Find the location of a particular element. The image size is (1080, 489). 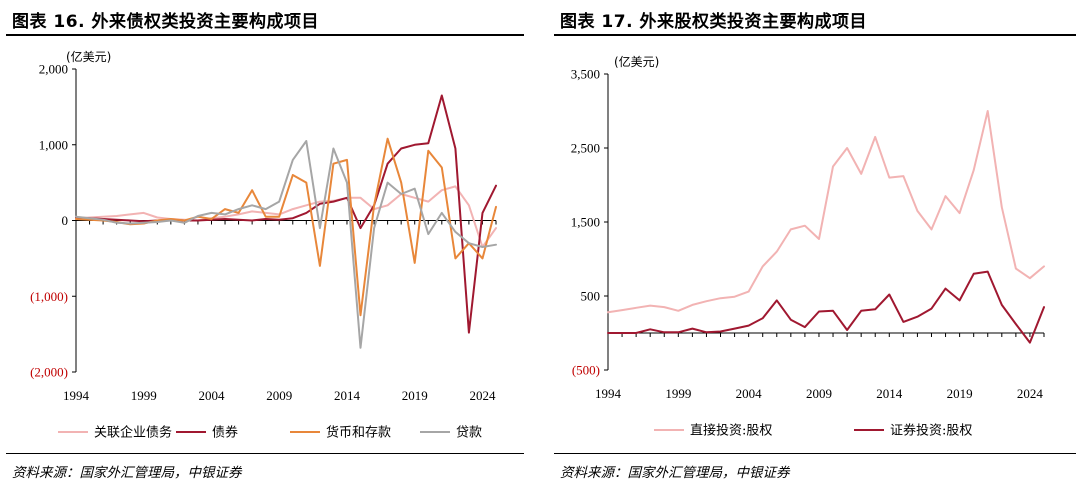

right-x-tick-label: 1994 is located at coordinates (608, 393).